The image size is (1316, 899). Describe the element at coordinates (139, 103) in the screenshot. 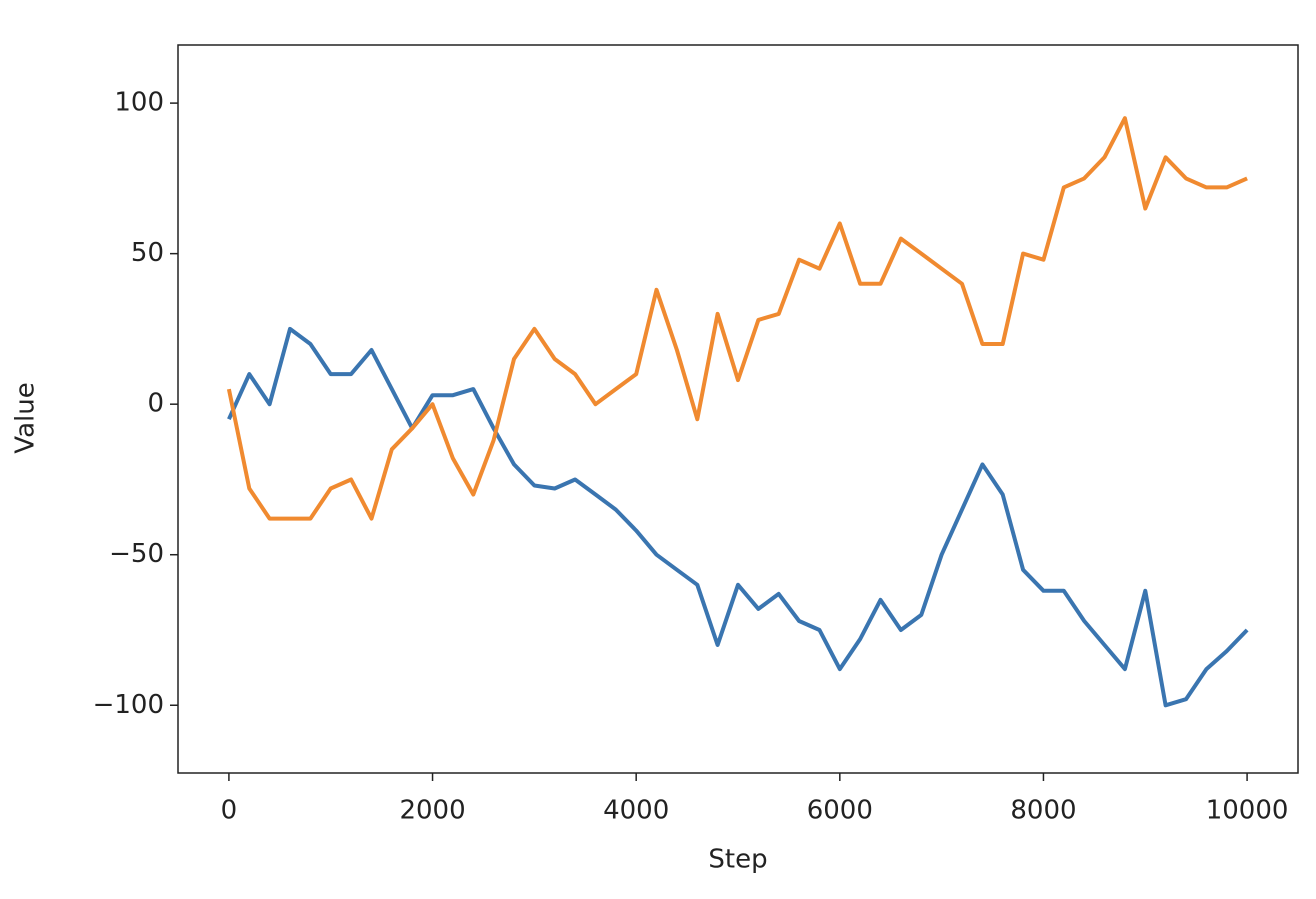

I see `y-tick-label: 100` at that location.